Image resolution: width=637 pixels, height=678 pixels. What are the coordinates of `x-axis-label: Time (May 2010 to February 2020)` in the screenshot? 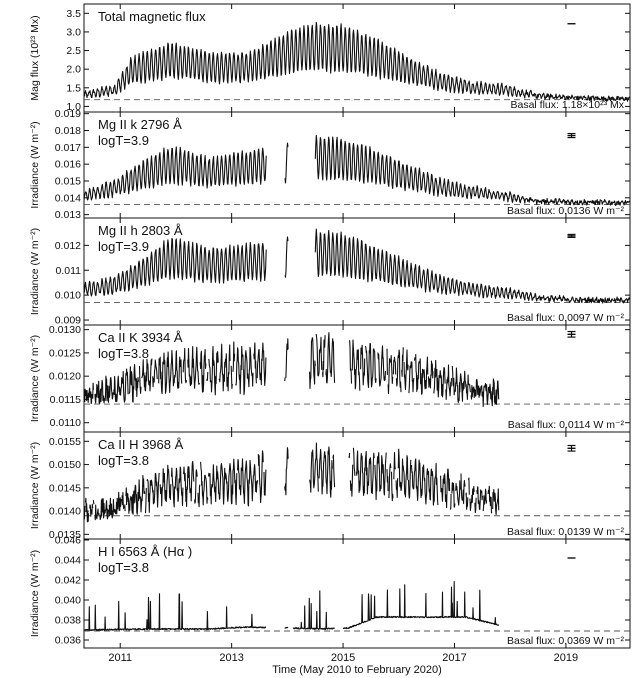 It's located at (357, 670).